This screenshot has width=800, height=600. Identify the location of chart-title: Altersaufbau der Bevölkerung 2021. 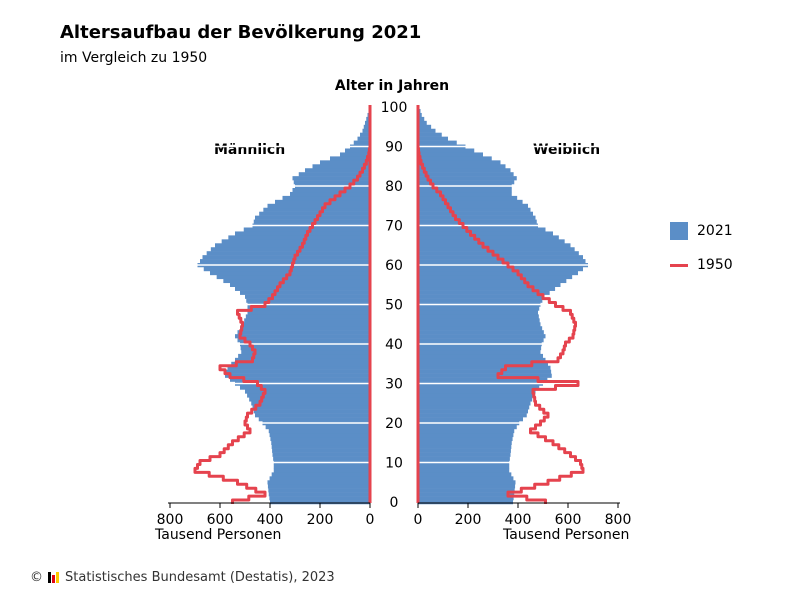
(241, 32).